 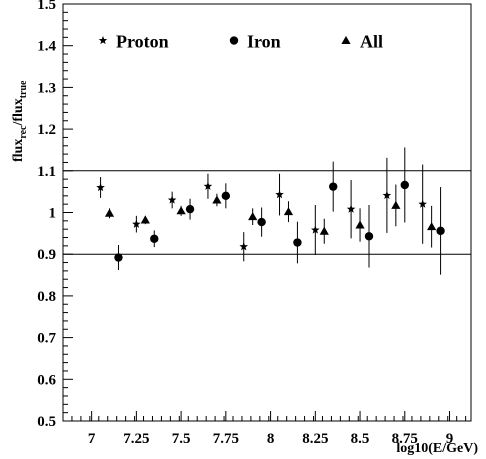 I want to click on legend-marker-iron, so click(x=234, y=40).